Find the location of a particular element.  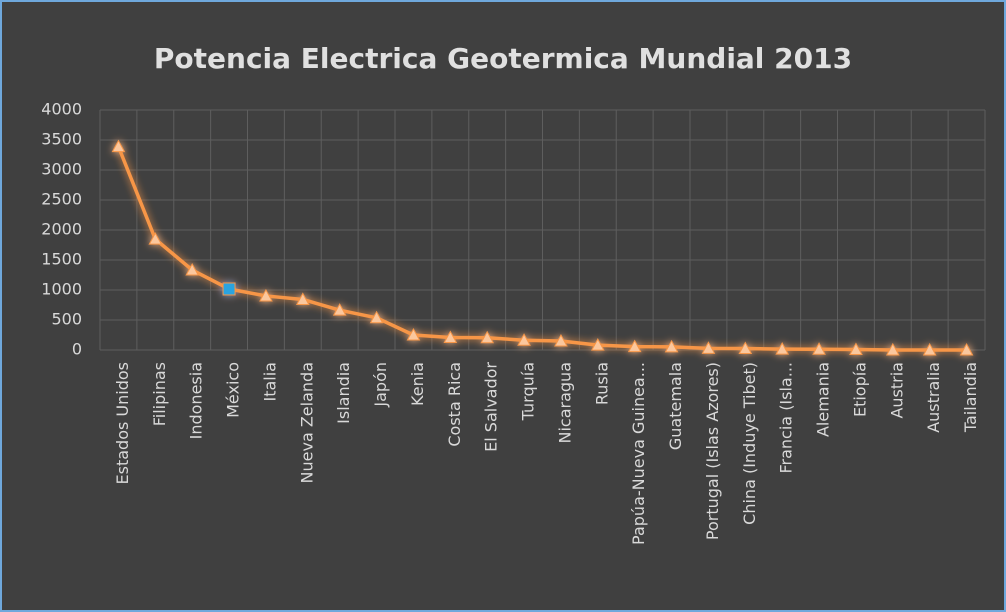

x-tick-label: Turquía is located at coordinates (528, 391).